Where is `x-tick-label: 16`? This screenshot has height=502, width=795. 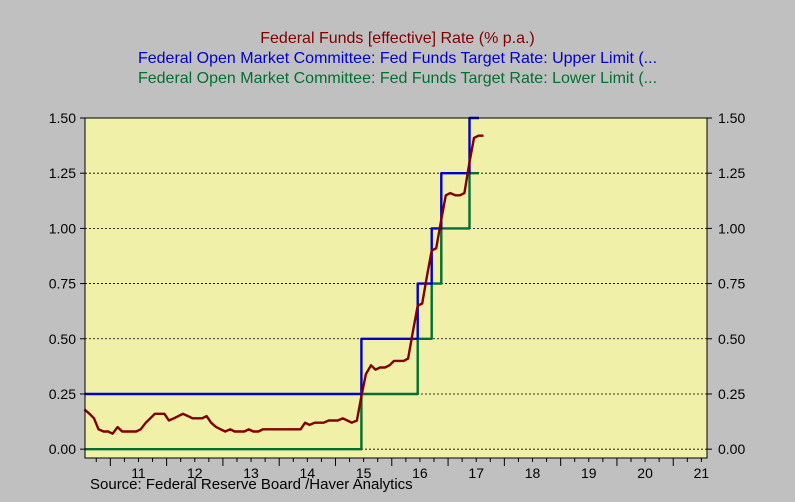
x-tick-label: 16 is located at coordinates (420, 471).